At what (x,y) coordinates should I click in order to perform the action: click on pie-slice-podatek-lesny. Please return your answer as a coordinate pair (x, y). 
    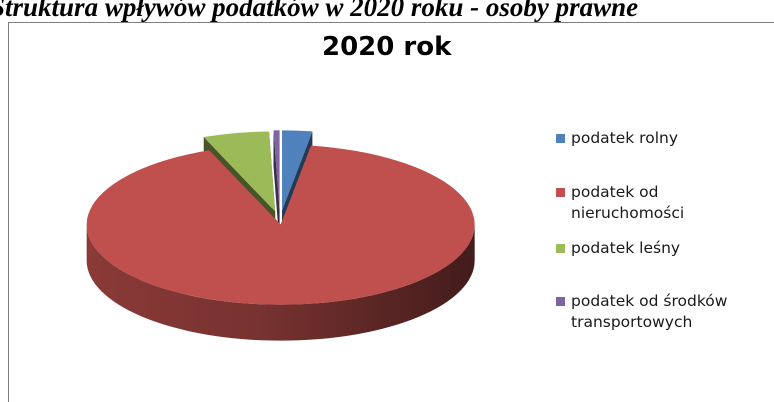
    Looking at the image, I should click on (239, 171).